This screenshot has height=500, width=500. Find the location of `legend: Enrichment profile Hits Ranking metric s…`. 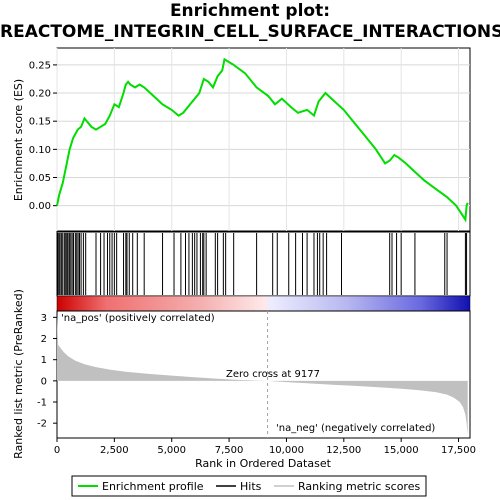

legend: Enrichment profile Hits Ranking metric s… is located at coordinates (249, 486).